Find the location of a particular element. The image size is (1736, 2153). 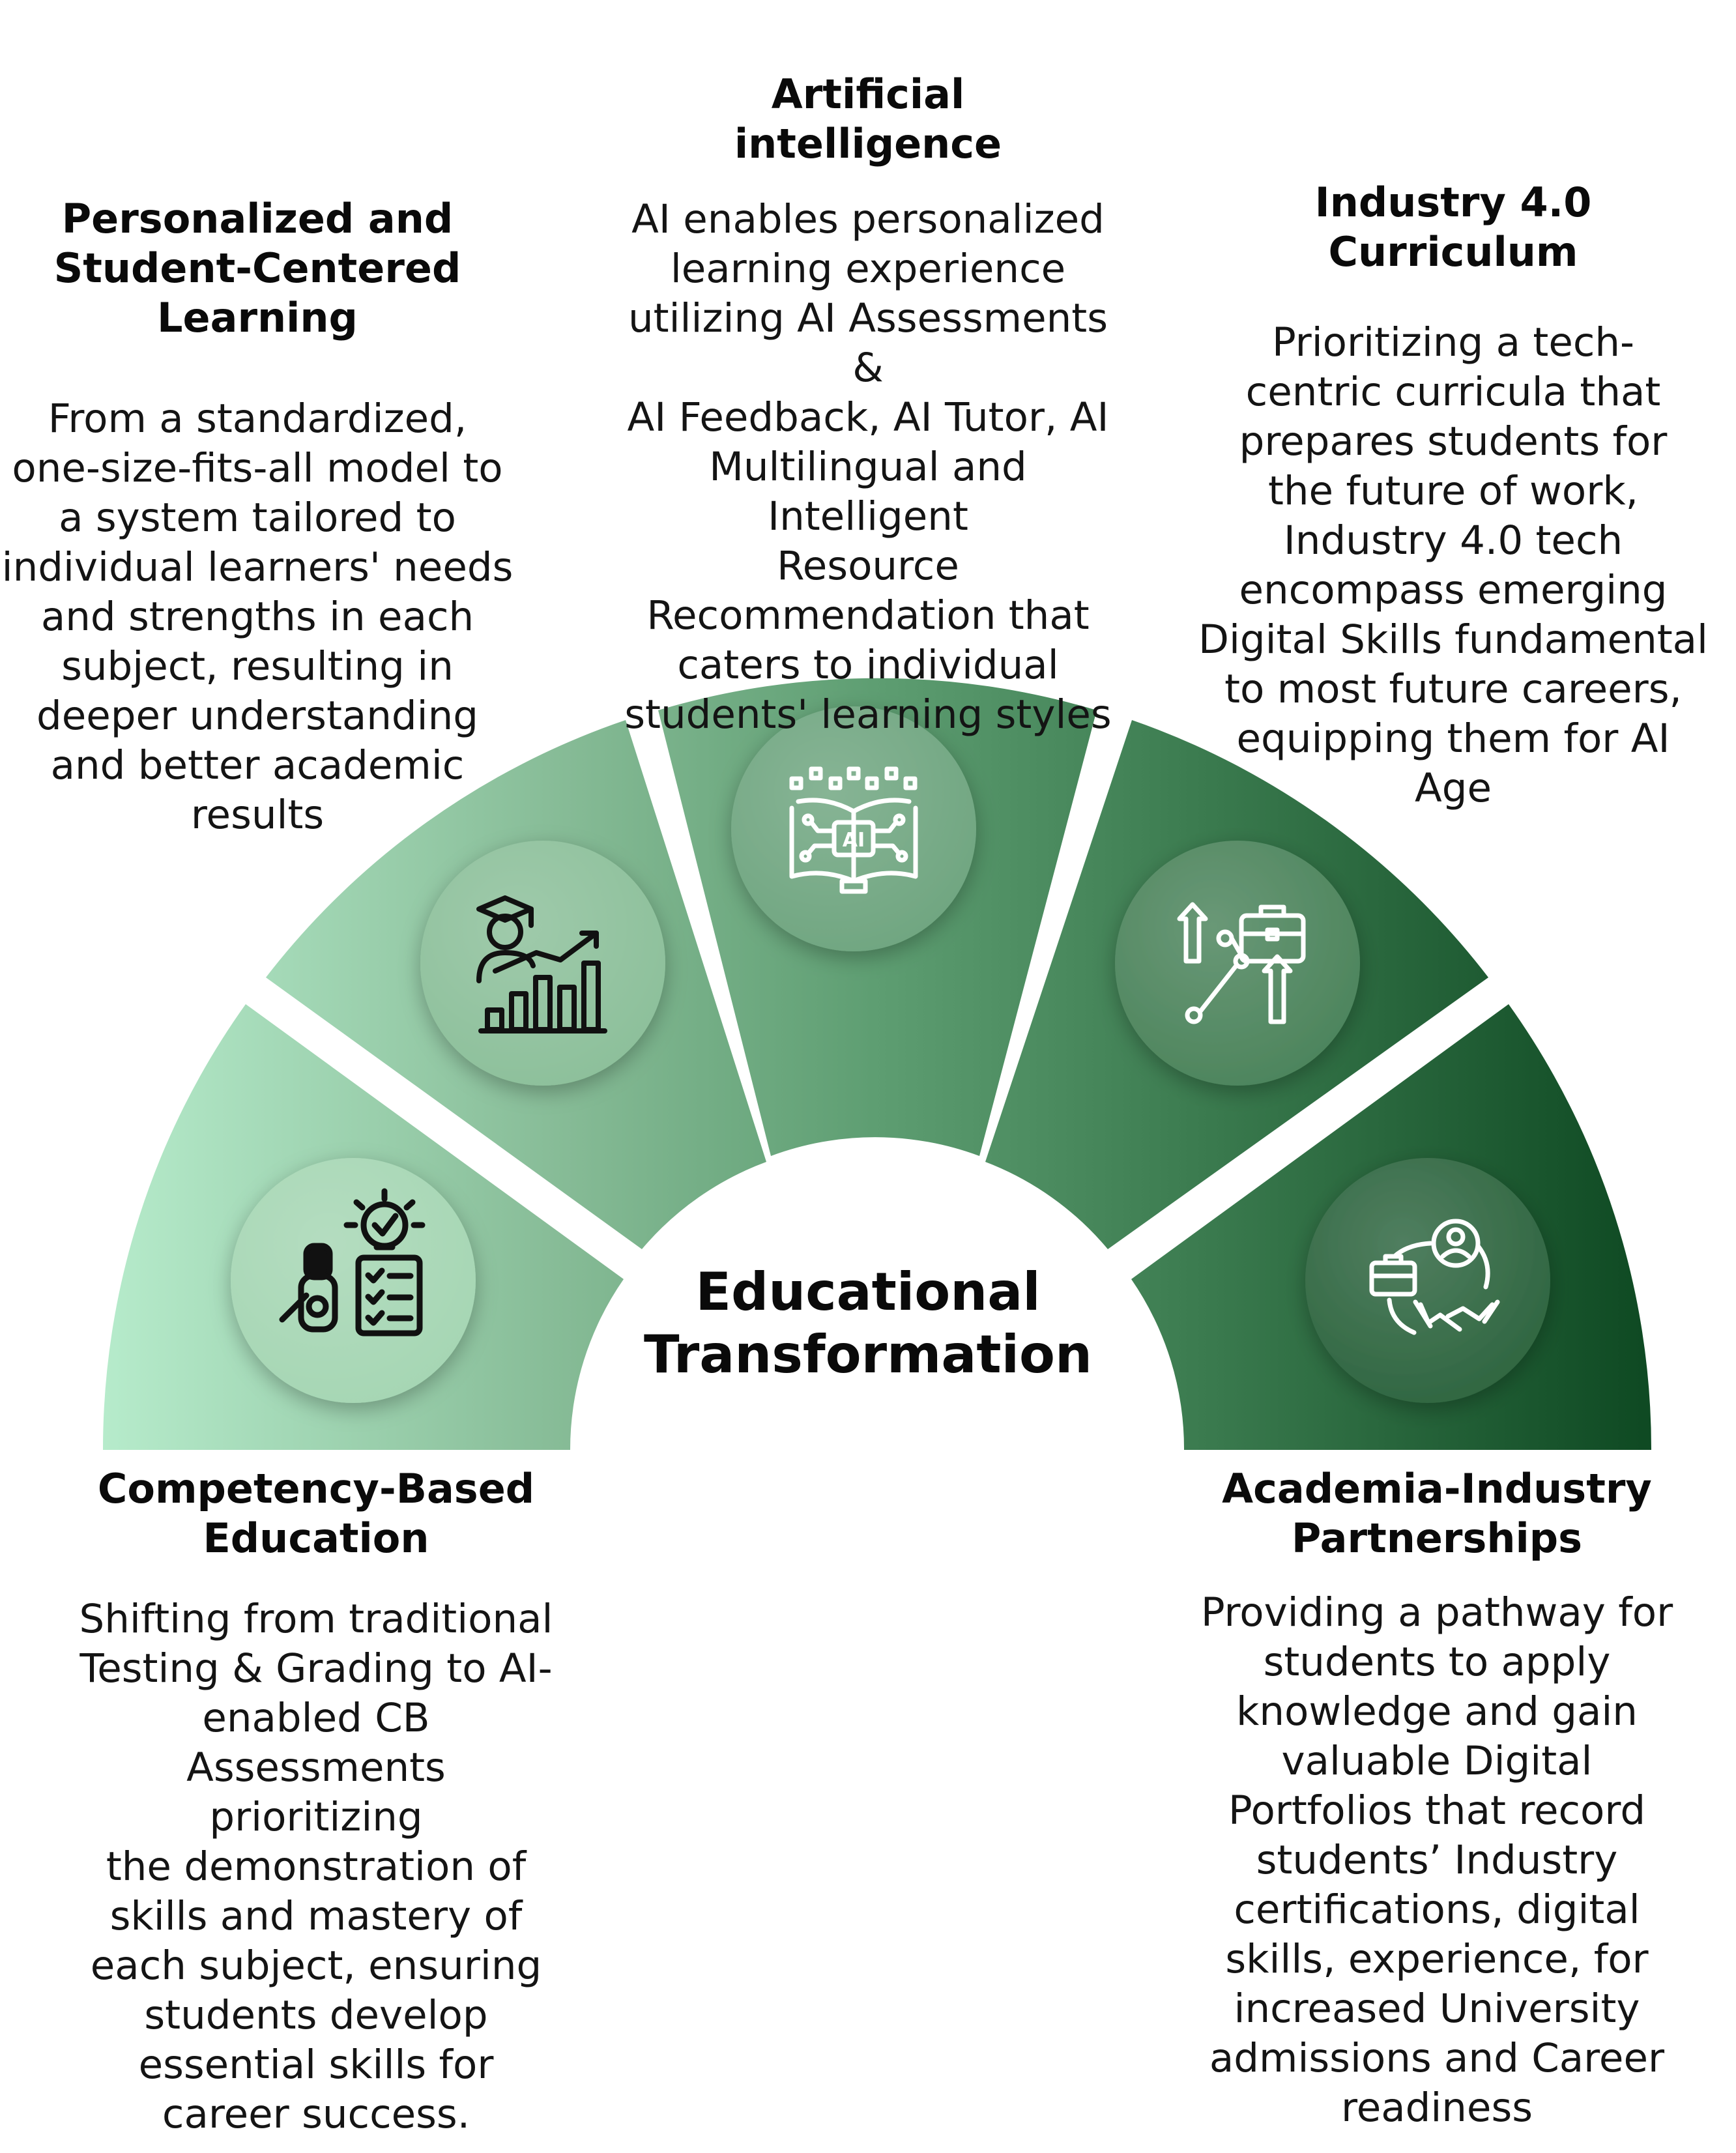

desc-line: increased University is located at coordinates (1437, 2009).